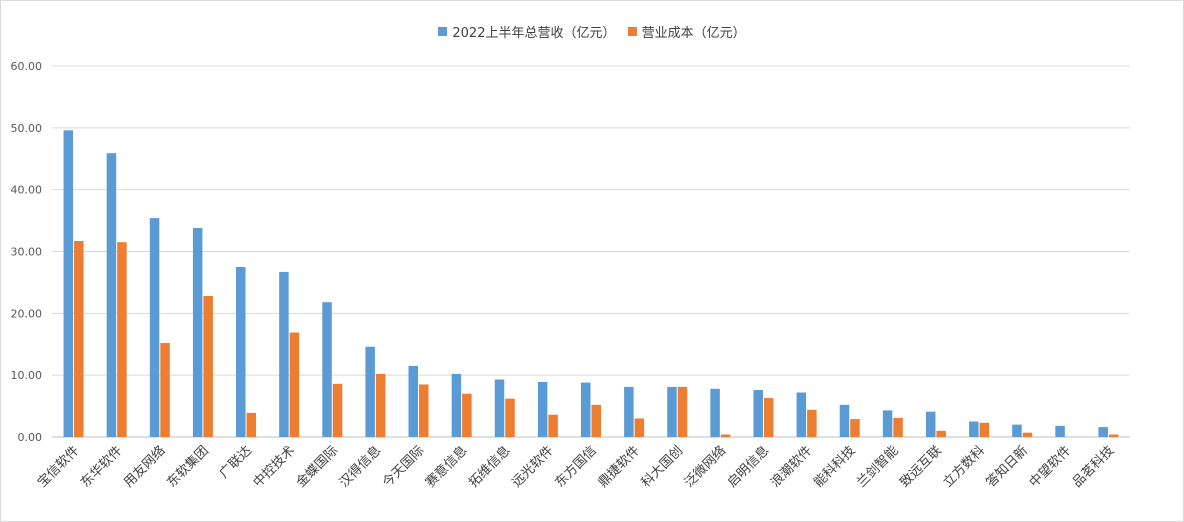  I want to click on legend-item-revenue: 2022上半年总营收（亿元）, so click(526, 31).